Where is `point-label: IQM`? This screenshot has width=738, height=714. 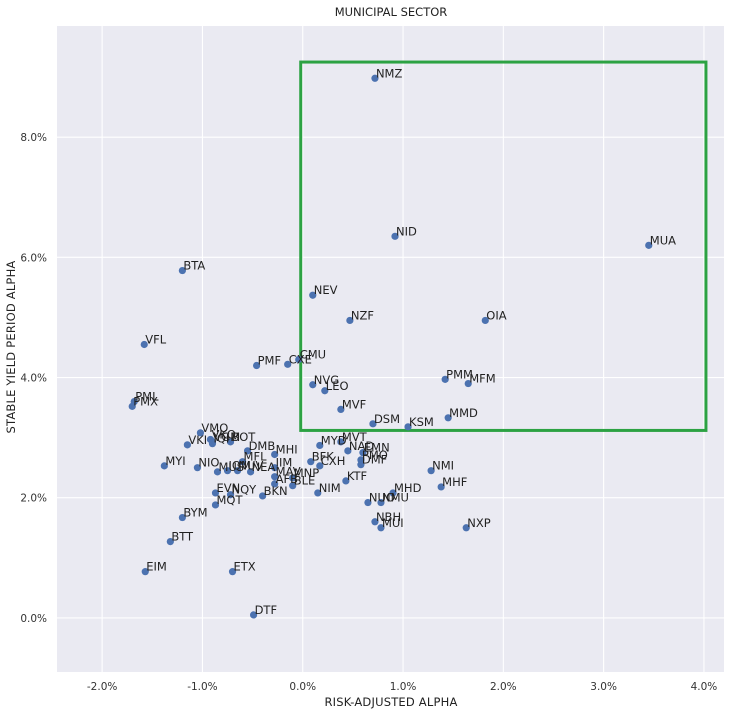
point-label: IQM is located at coordinates (240, 466).